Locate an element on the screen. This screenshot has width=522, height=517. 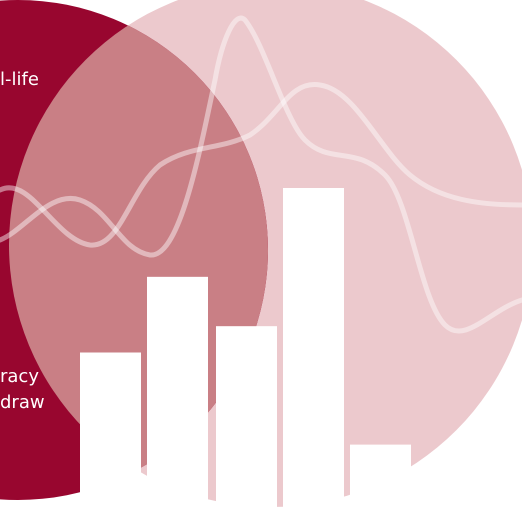
bottom-label-fragment-1: racy is located at coordinates (19, 376).